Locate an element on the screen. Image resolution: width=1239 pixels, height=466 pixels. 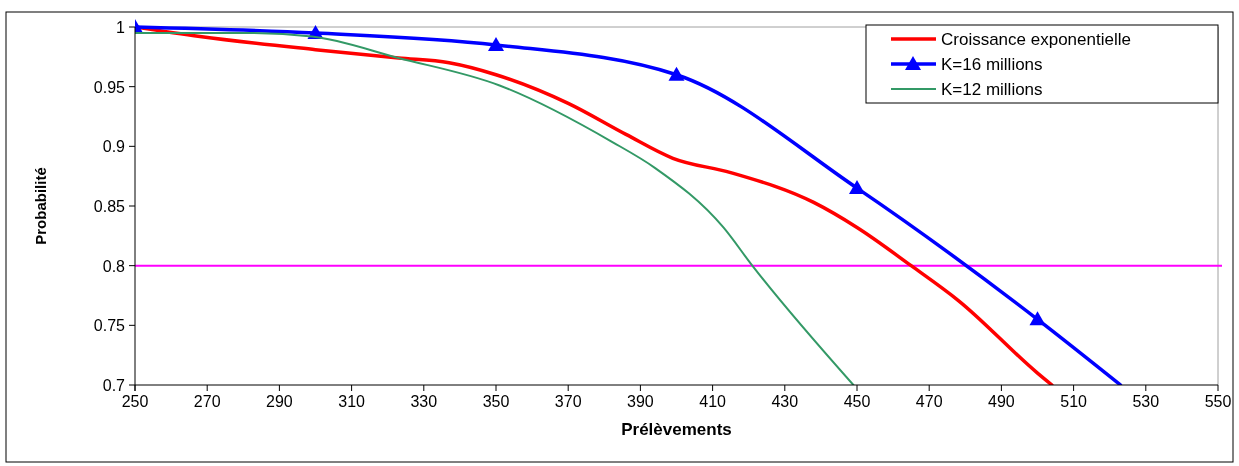
legend-label: Croissance exponentielle is located at coordinates (1036, 39).